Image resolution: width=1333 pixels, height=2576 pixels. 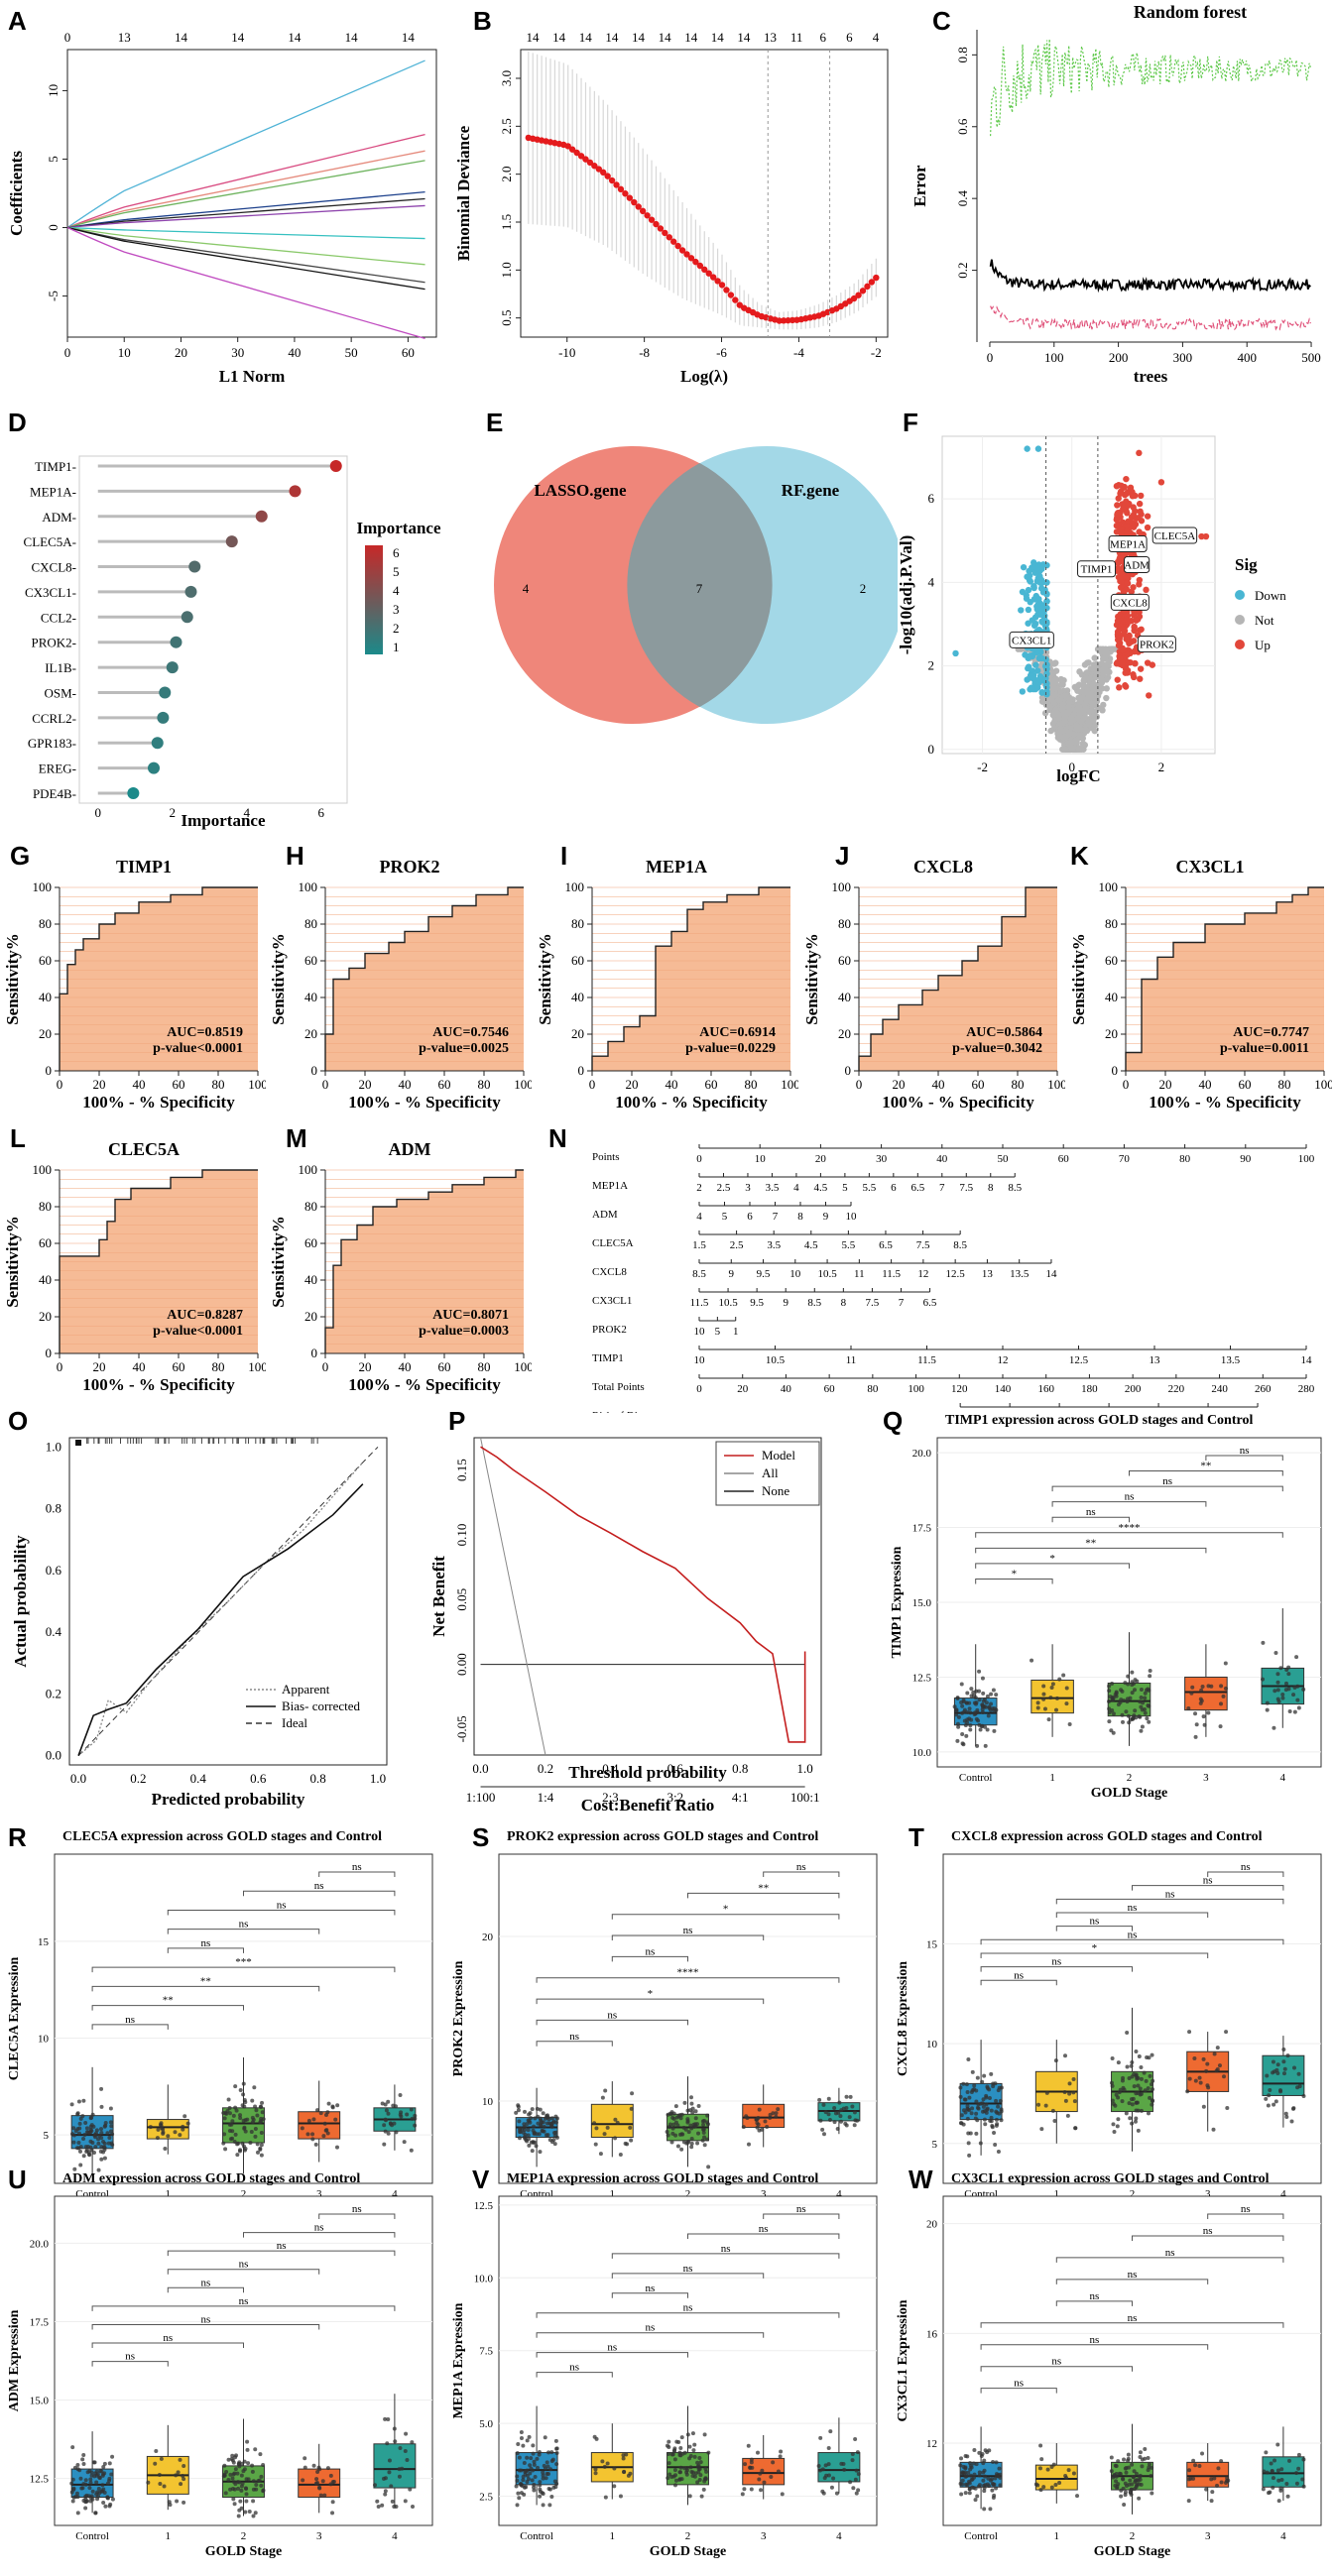 I want to click on y-tick-label: 100, so click(x=43, y=886).